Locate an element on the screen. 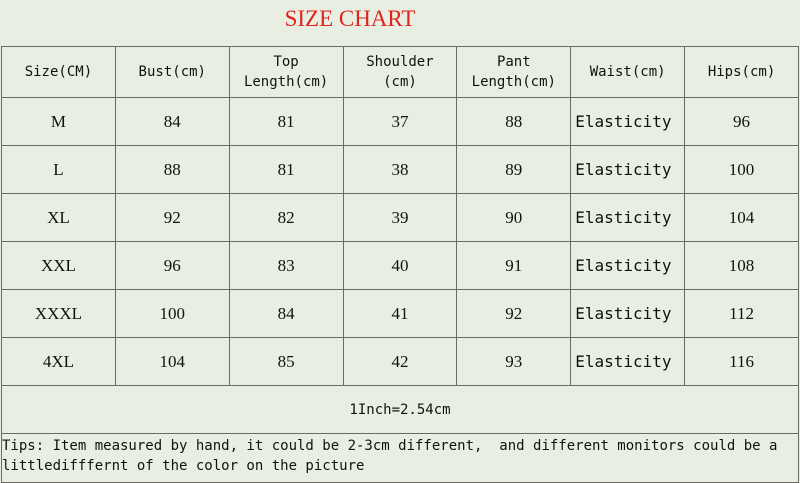  cell: 37 is located at coordinates (400, 121).